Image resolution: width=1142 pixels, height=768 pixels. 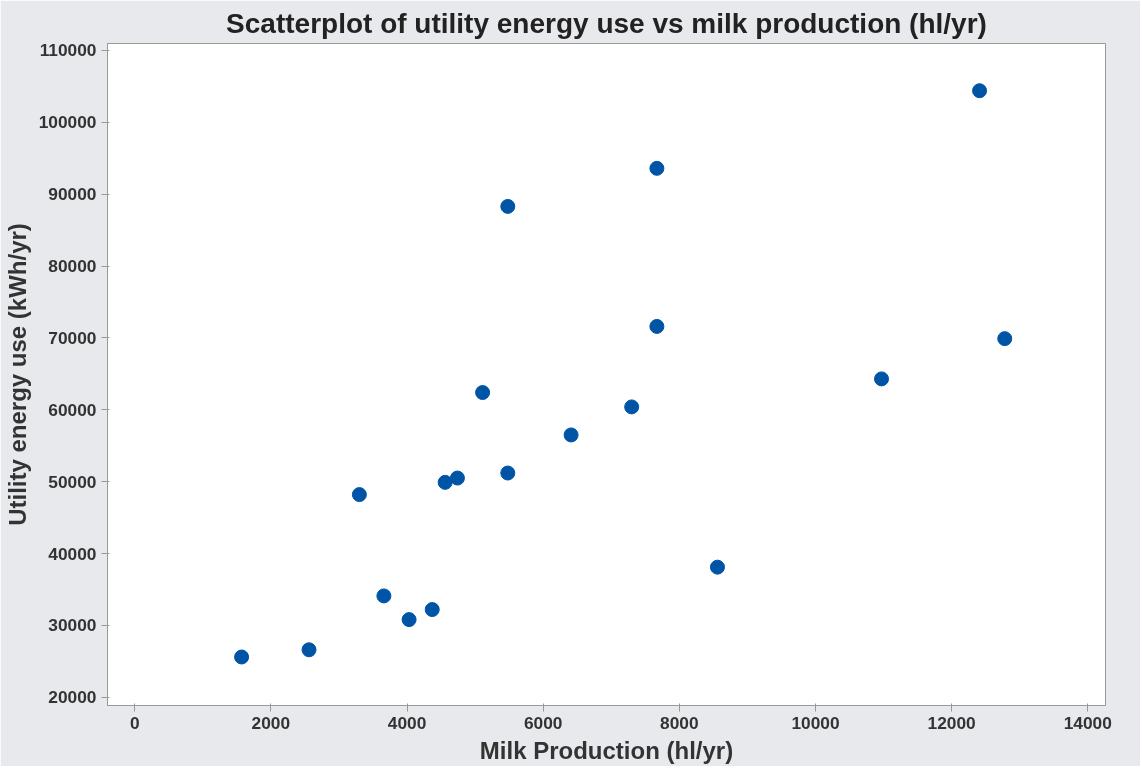 What do you see at coordinates (679, 722) in the screenshot?
I see `x-tick-label: 8000` at bounding box center [679, 722].